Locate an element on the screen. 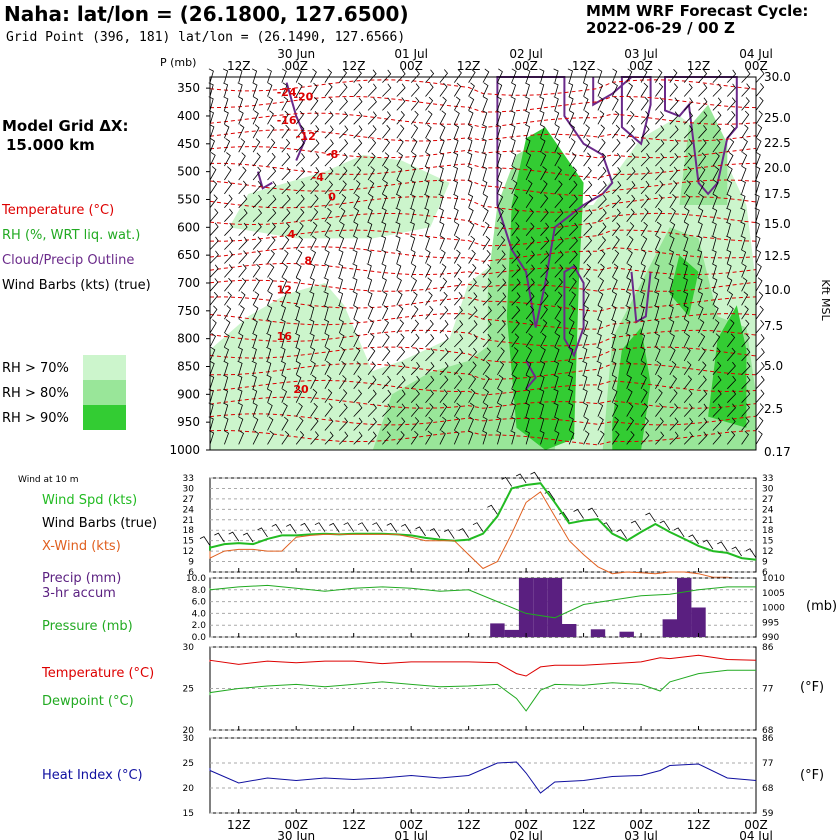 The image size is (840, 840). pressure-tick-label: 350 is located at coordinates (188, 88).